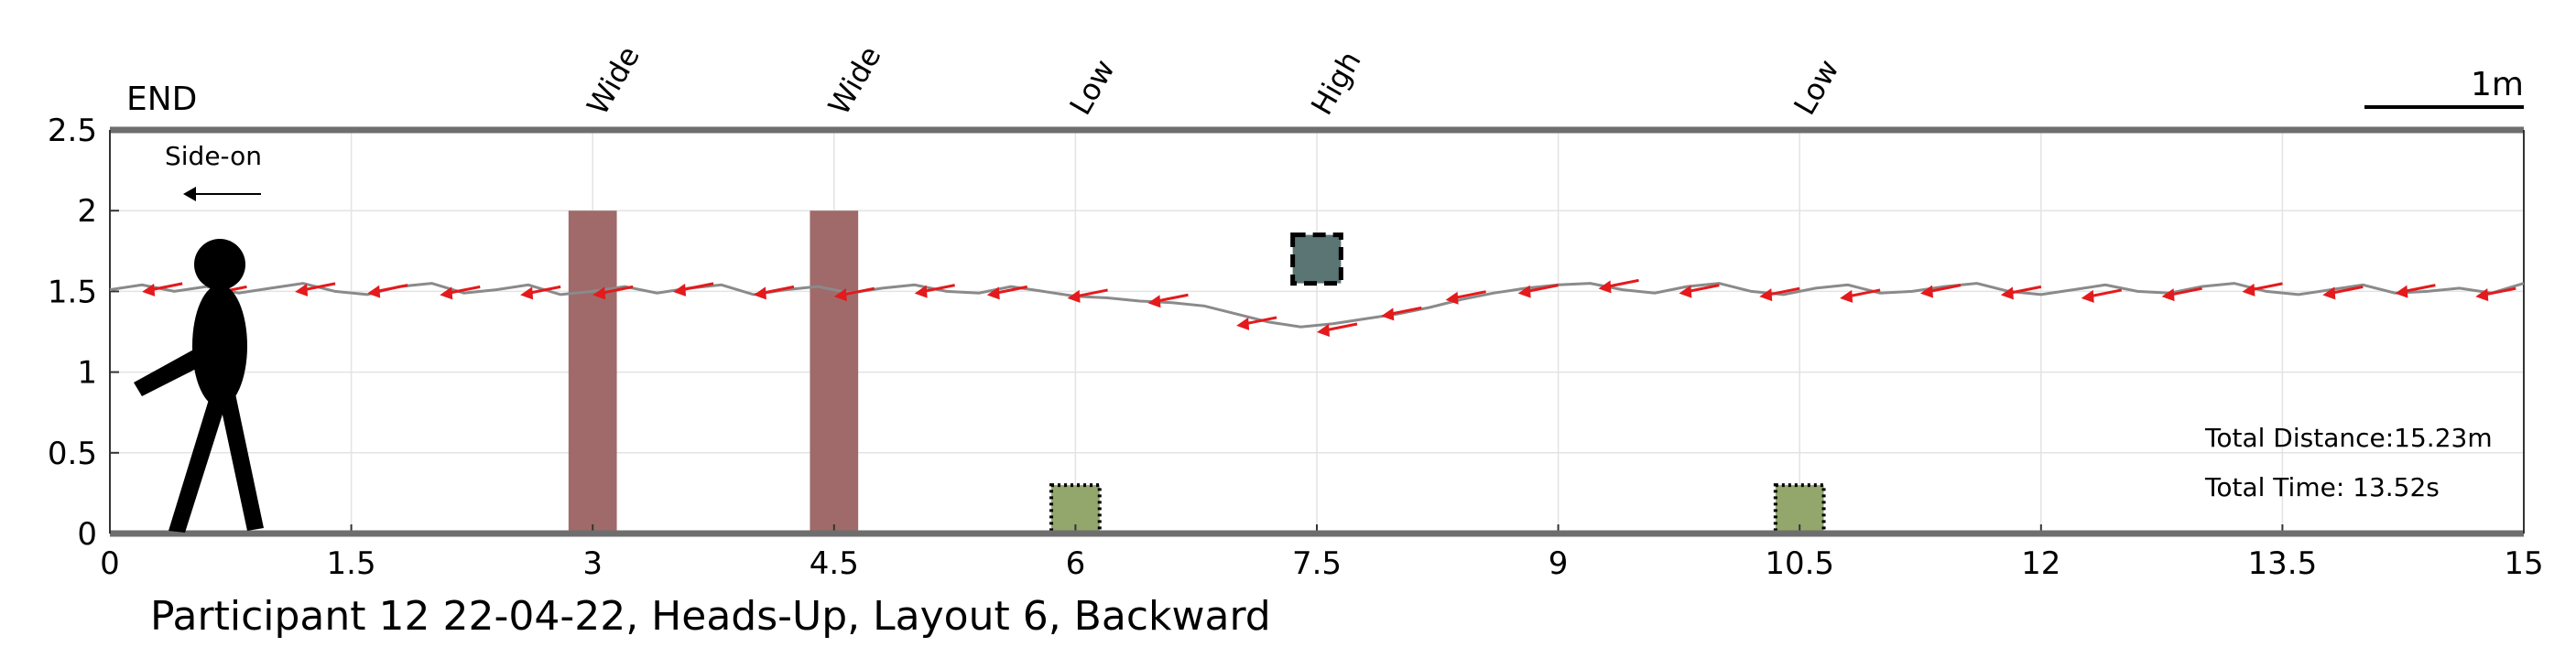 Image resolution: width=2576 pixels, height=647 pixels. I want to click on x-tick-label: 0, so click(110, 563).